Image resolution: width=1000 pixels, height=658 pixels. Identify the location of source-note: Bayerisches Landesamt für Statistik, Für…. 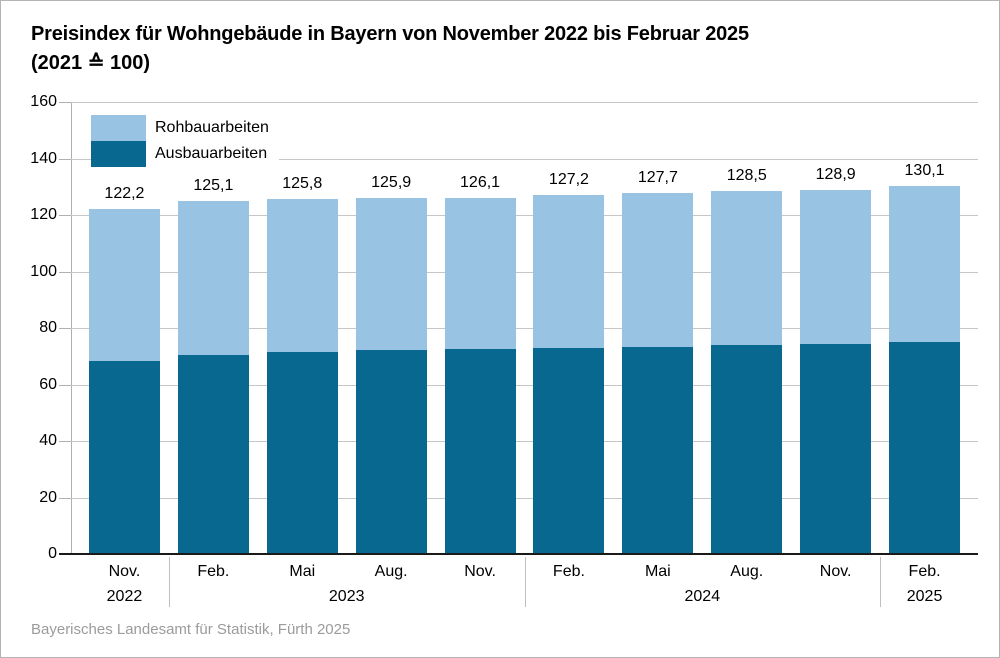
(191, 629).